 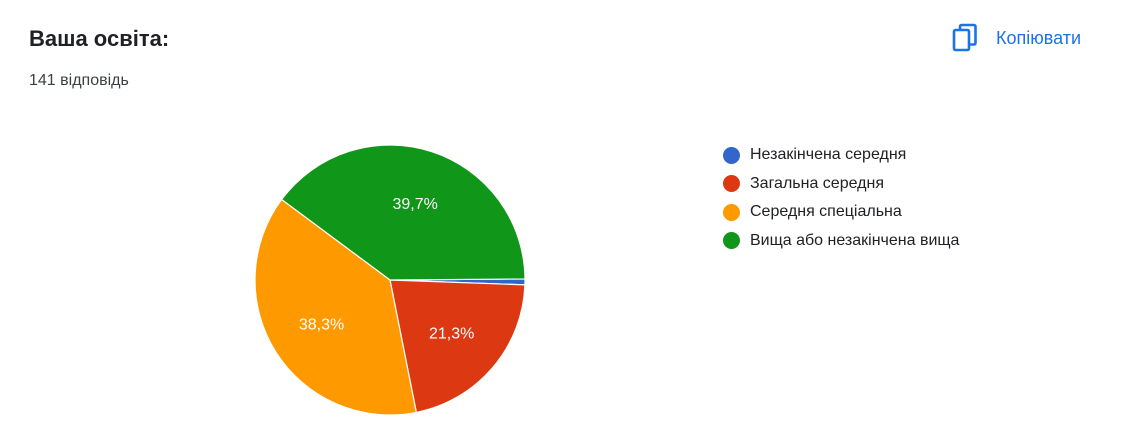 I want to click on slice-label: 21,3%, so click(x=451, y=334).